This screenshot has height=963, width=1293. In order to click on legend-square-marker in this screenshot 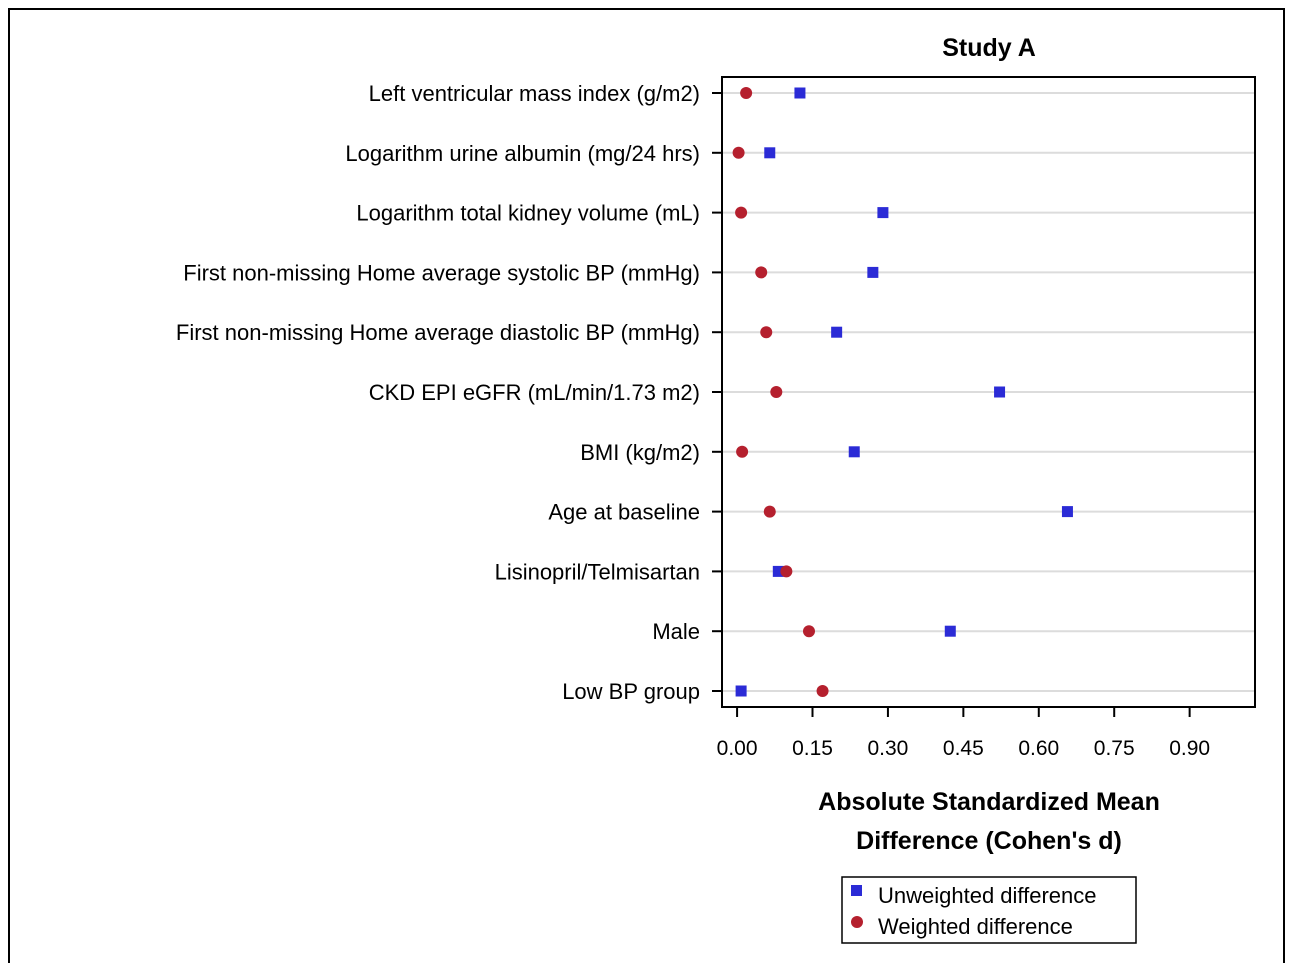, I will do `click(856, 890)`.